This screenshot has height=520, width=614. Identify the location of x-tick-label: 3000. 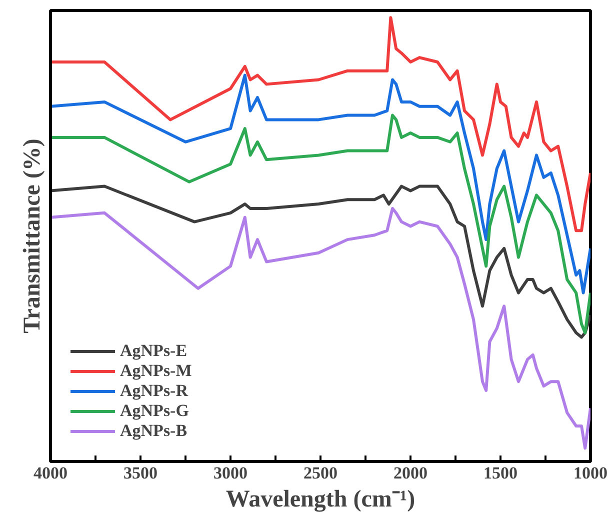
(231, 473).